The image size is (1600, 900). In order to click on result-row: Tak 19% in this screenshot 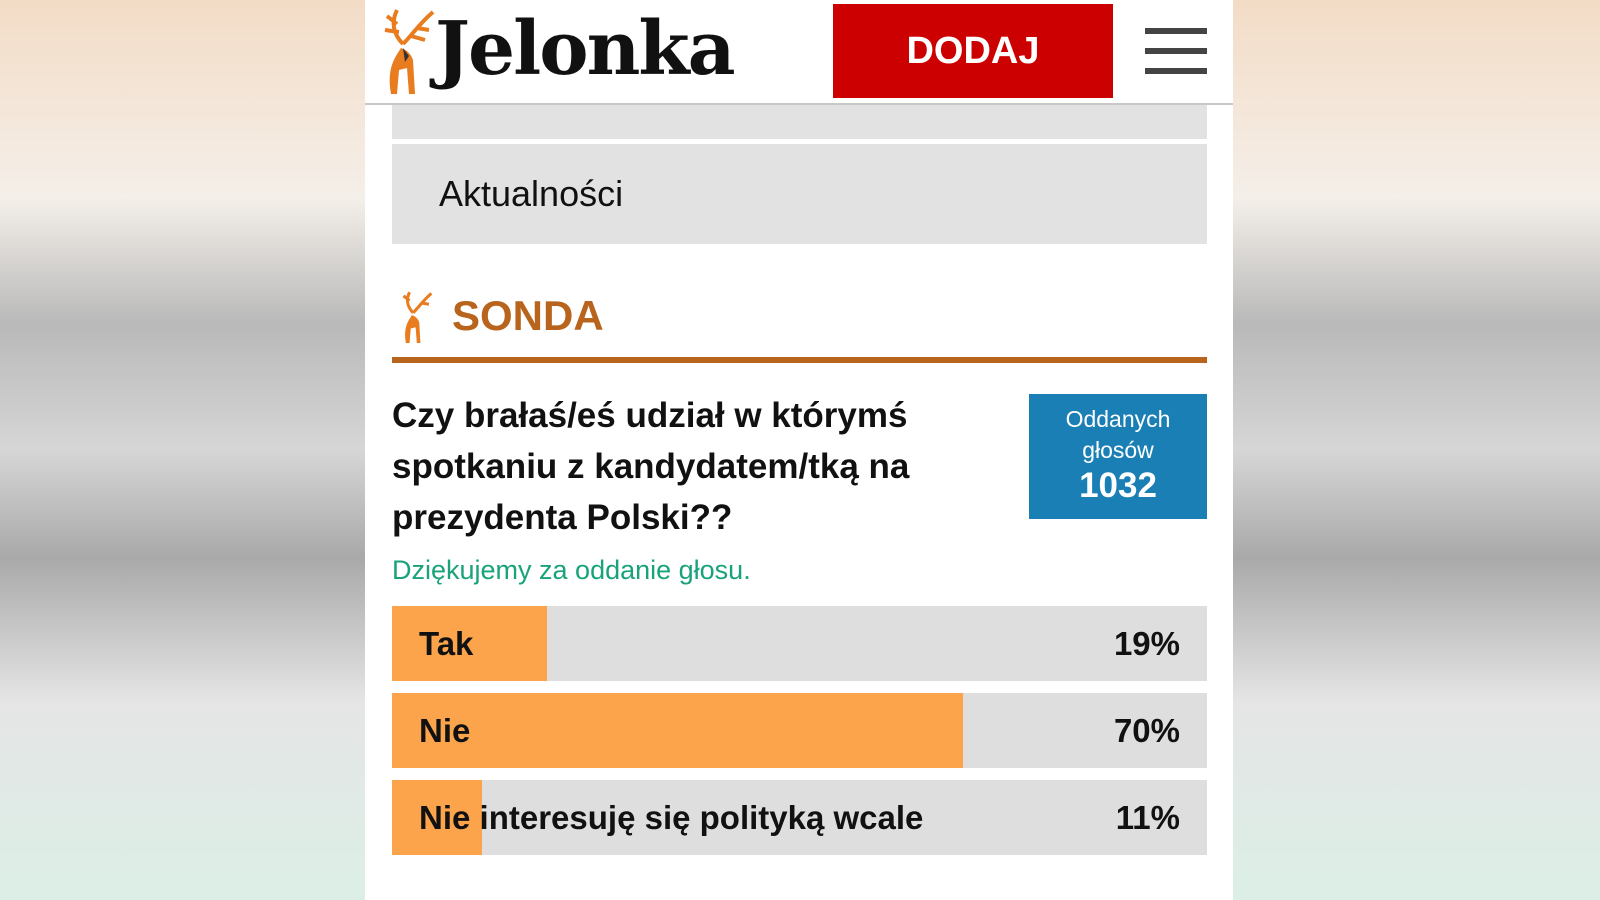, I will do `click(799, 643)`.